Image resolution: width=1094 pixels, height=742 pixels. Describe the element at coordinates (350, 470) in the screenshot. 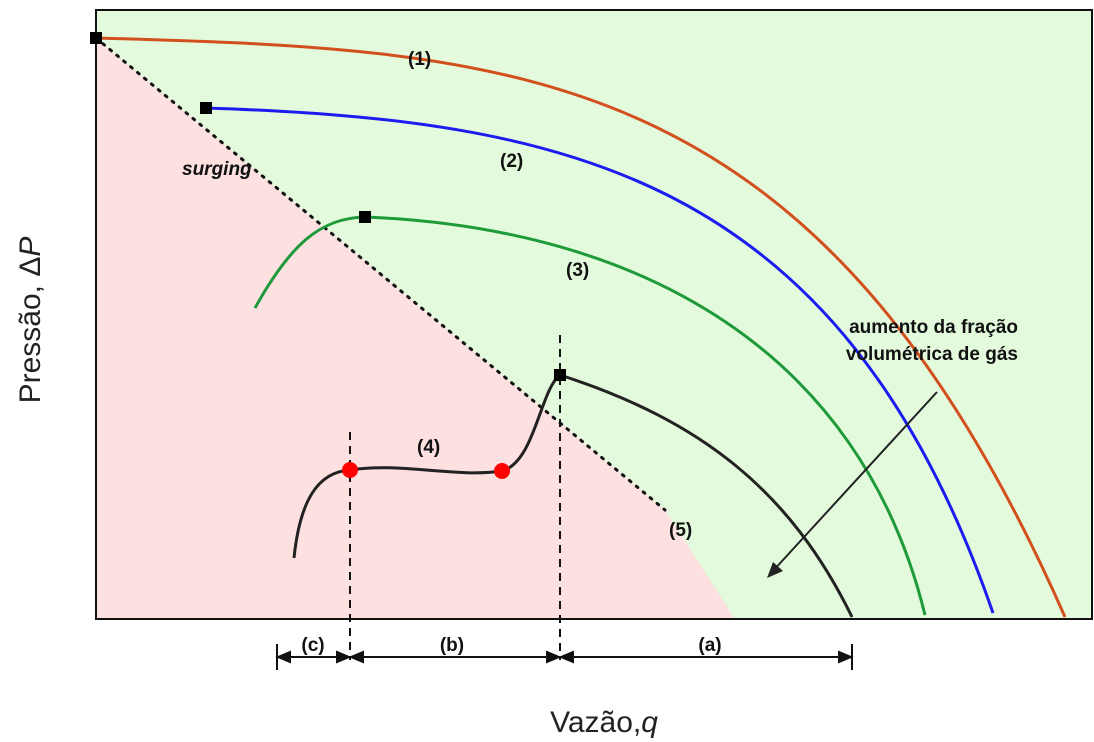

I see `operating-point-left` at that location.